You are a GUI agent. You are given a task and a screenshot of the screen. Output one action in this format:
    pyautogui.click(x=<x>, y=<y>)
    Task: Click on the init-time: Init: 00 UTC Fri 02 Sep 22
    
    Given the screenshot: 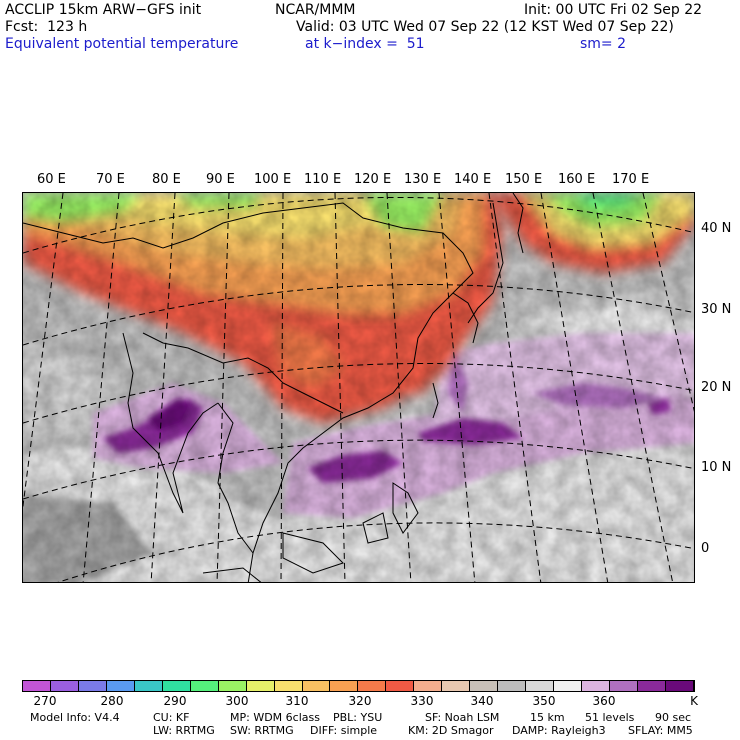 What is the action you would take?
    pyautogui.click(x=613, y=10)
    